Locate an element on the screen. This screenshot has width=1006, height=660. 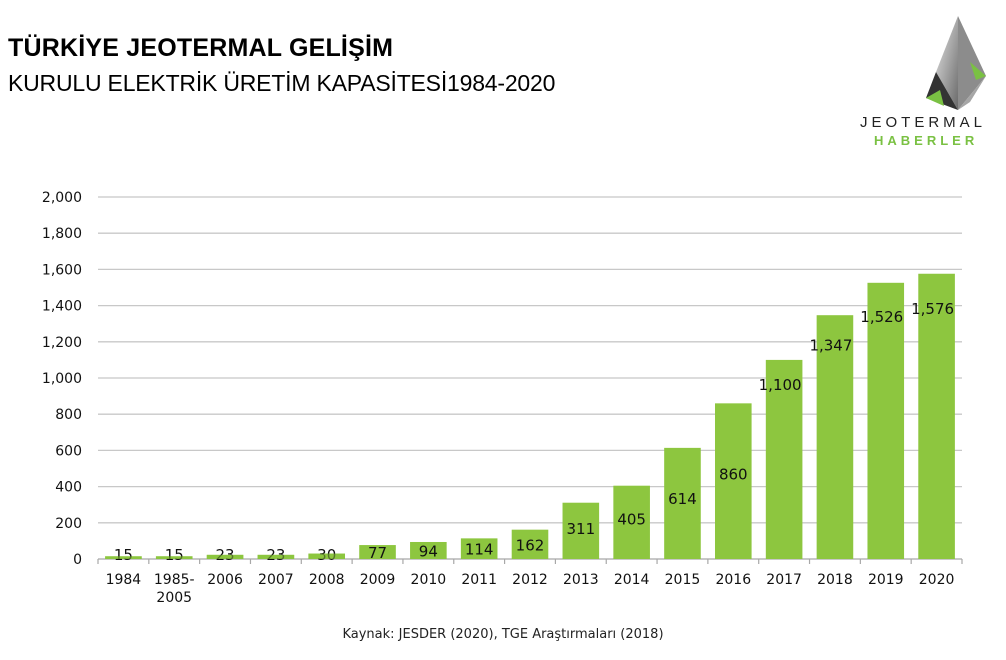
y-tick-label: 1,400 is located at coordinates (62, 307).